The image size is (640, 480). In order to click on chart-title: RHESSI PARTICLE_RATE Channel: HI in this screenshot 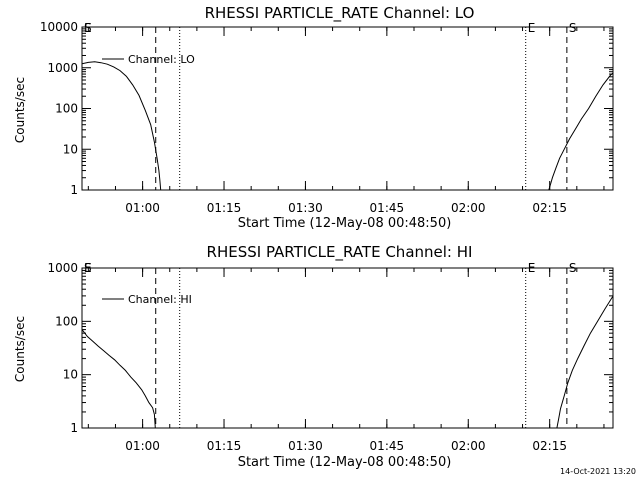, I will do `click(340, 252)`.